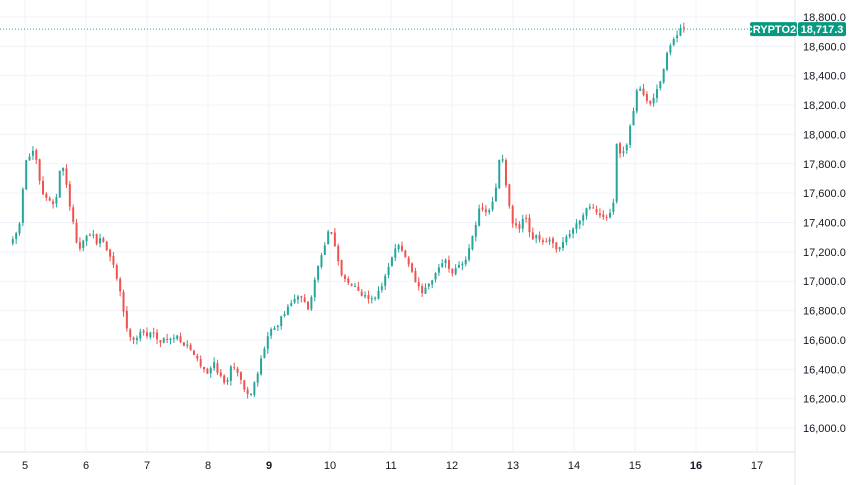 The height and width of the screenshot is (485, 852). Describe the element at coordinates (696, 466) in the screenshot. I see `x-tick-label: 16` at that location.